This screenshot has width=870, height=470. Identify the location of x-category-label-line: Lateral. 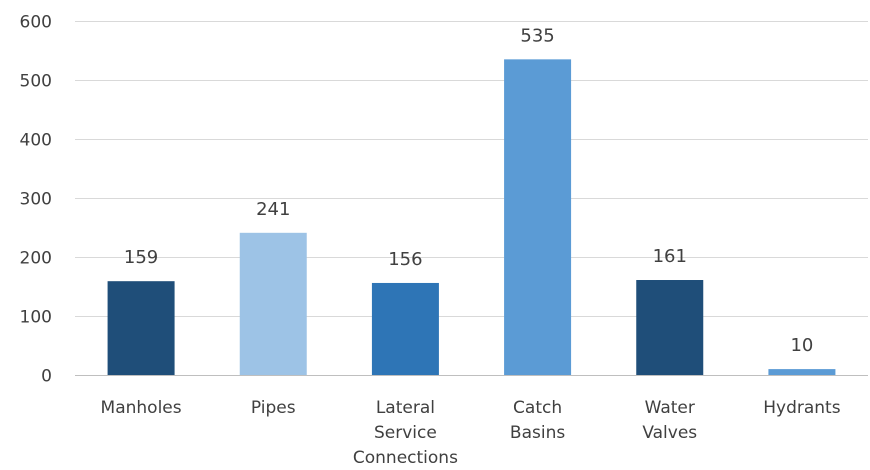
(405, 408).